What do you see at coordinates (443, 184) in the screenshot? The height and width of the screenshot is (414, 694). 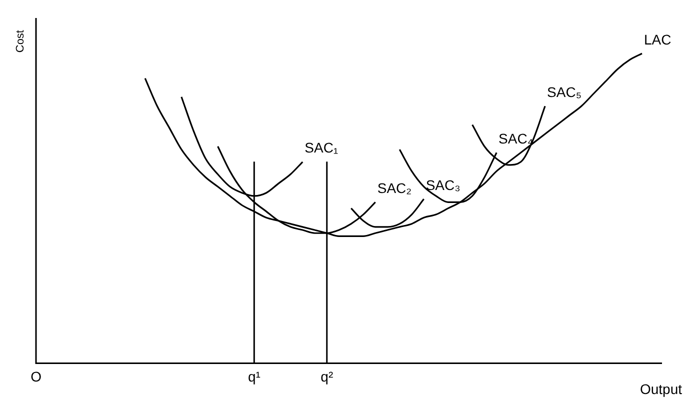 I see `series-label: SAC₃` at bounding box center [443, 184].